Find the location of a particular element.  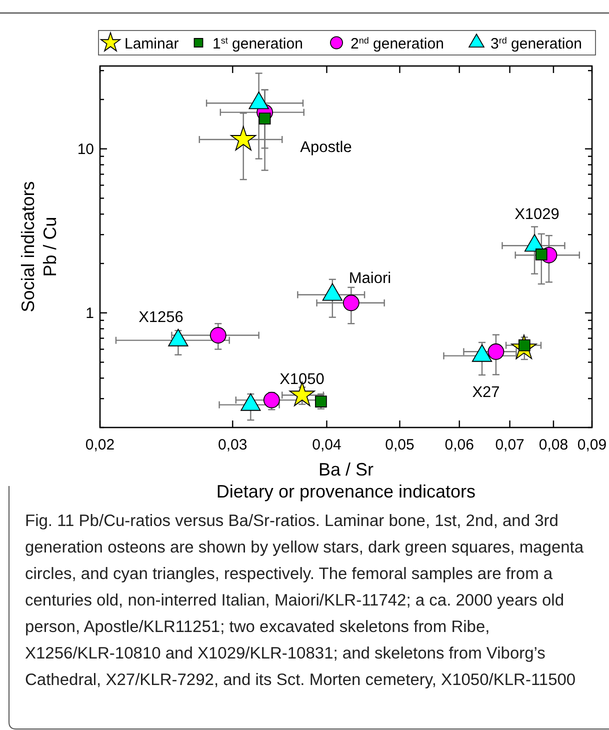

x-tick-label: 0,07 is located at coordinates (509, 445).